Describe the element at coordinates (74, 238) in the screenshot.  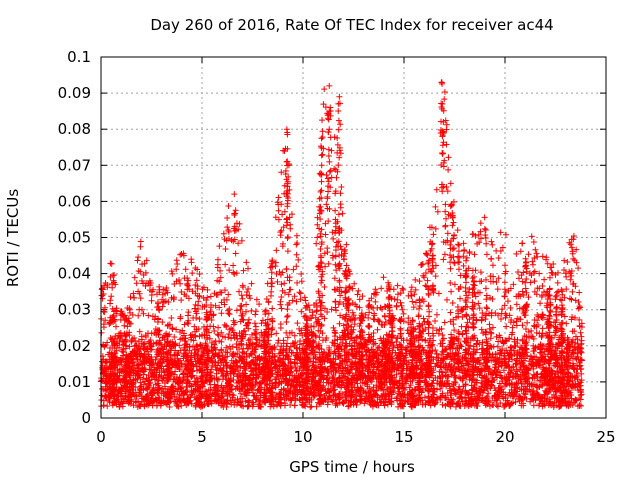
I see `y-tick-label: 0.05` at that location.